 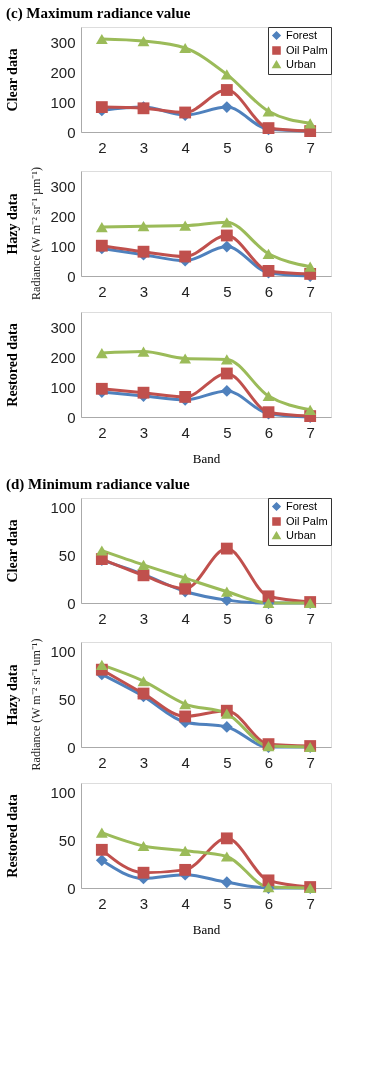 What do you see at coordinates (206, 458) in the screenshot?
I see `x-axis-title: Band` at bounding box center [206, 458].